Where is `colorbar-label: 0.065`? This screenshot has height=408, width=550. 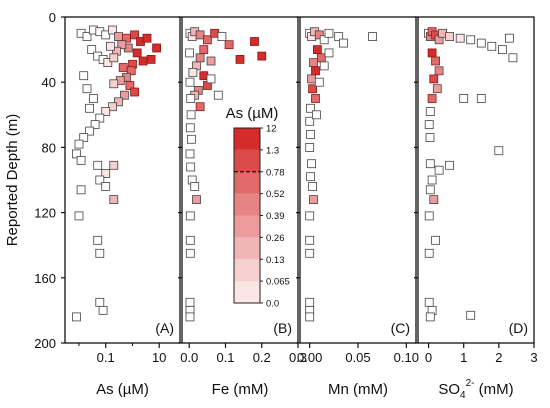
colorbar-label: 0.065 is located at coordinates (278, 282).